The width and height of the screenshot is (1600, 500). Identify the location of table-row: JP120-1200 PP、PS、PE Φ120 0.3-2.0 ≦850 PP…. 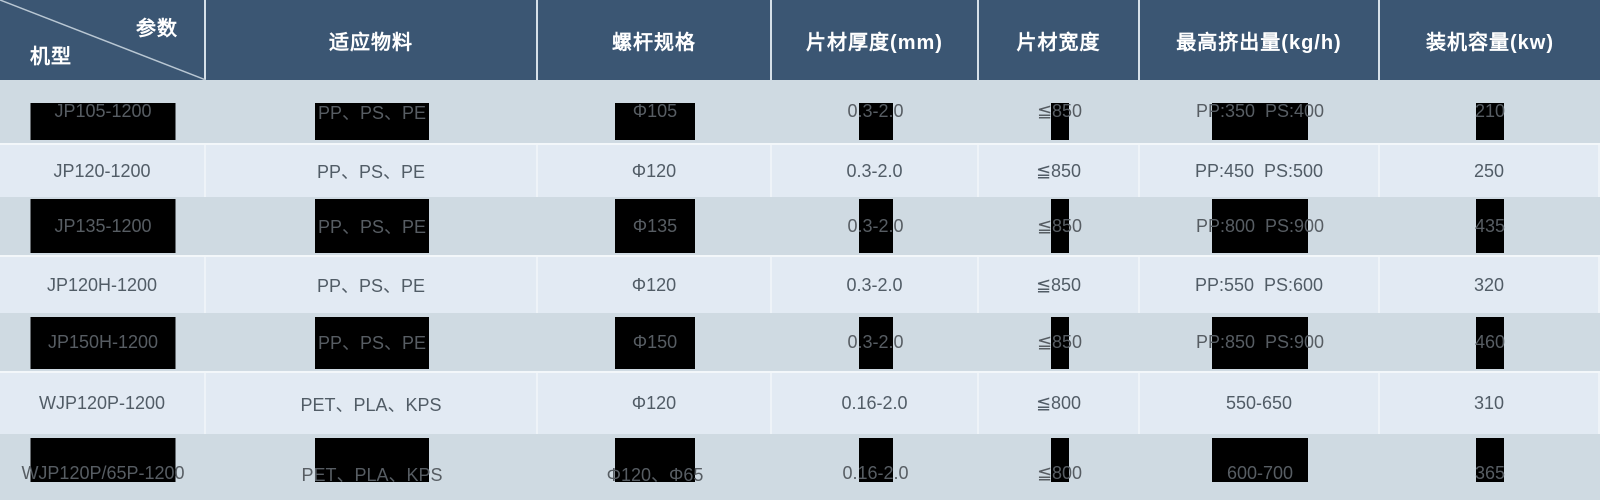
(800, 170).